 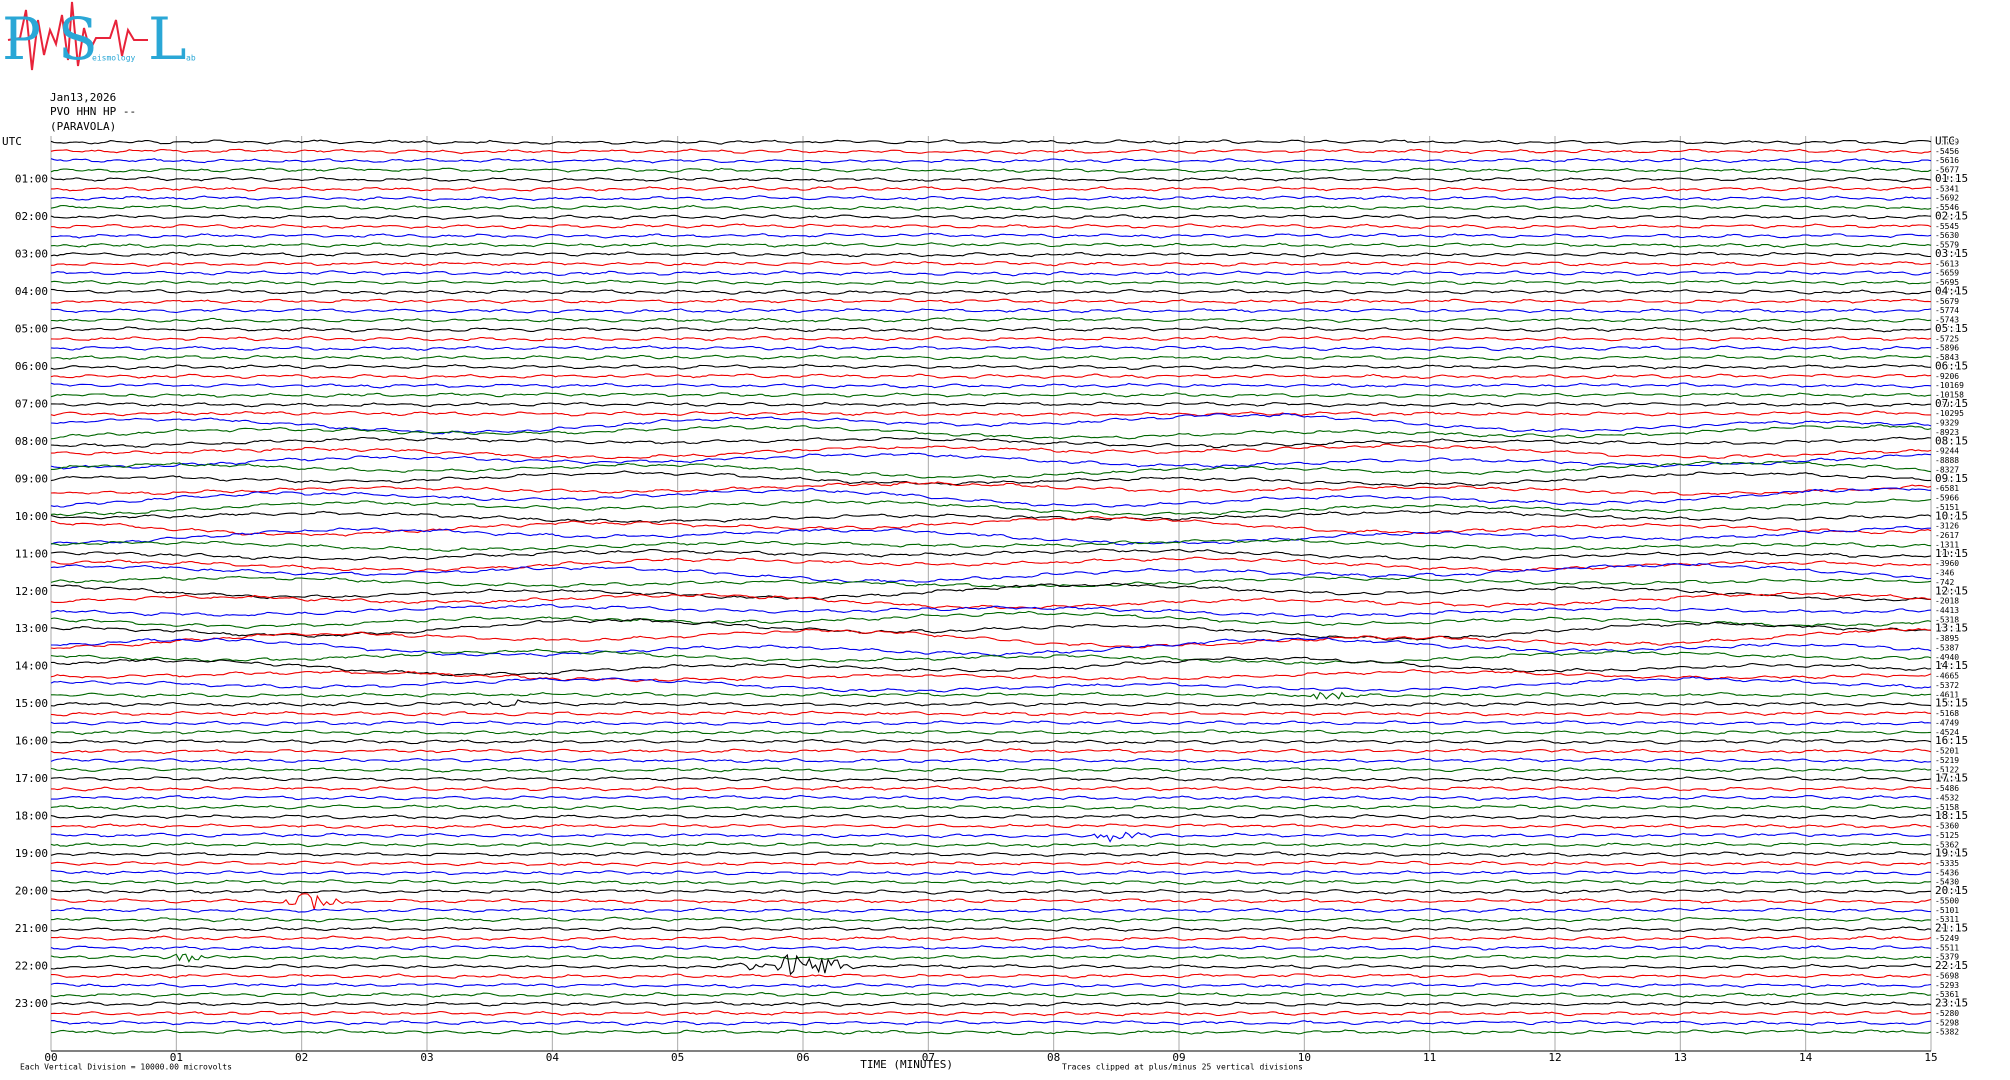 I want to click on x-tick-label: 11, so click(x=1429, y=1057).